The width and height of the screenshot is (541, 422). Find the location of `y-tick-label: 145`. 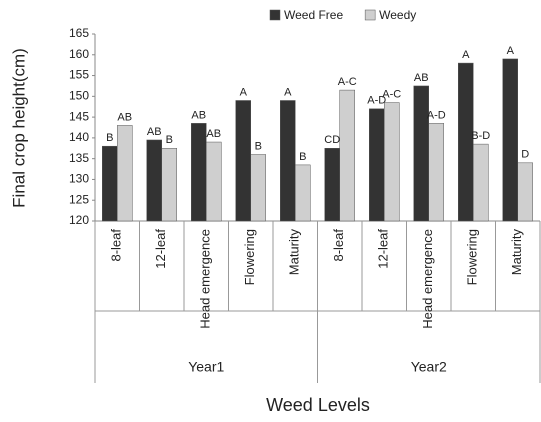

y-tick-label: 145 is located at coordinates (79, 116).